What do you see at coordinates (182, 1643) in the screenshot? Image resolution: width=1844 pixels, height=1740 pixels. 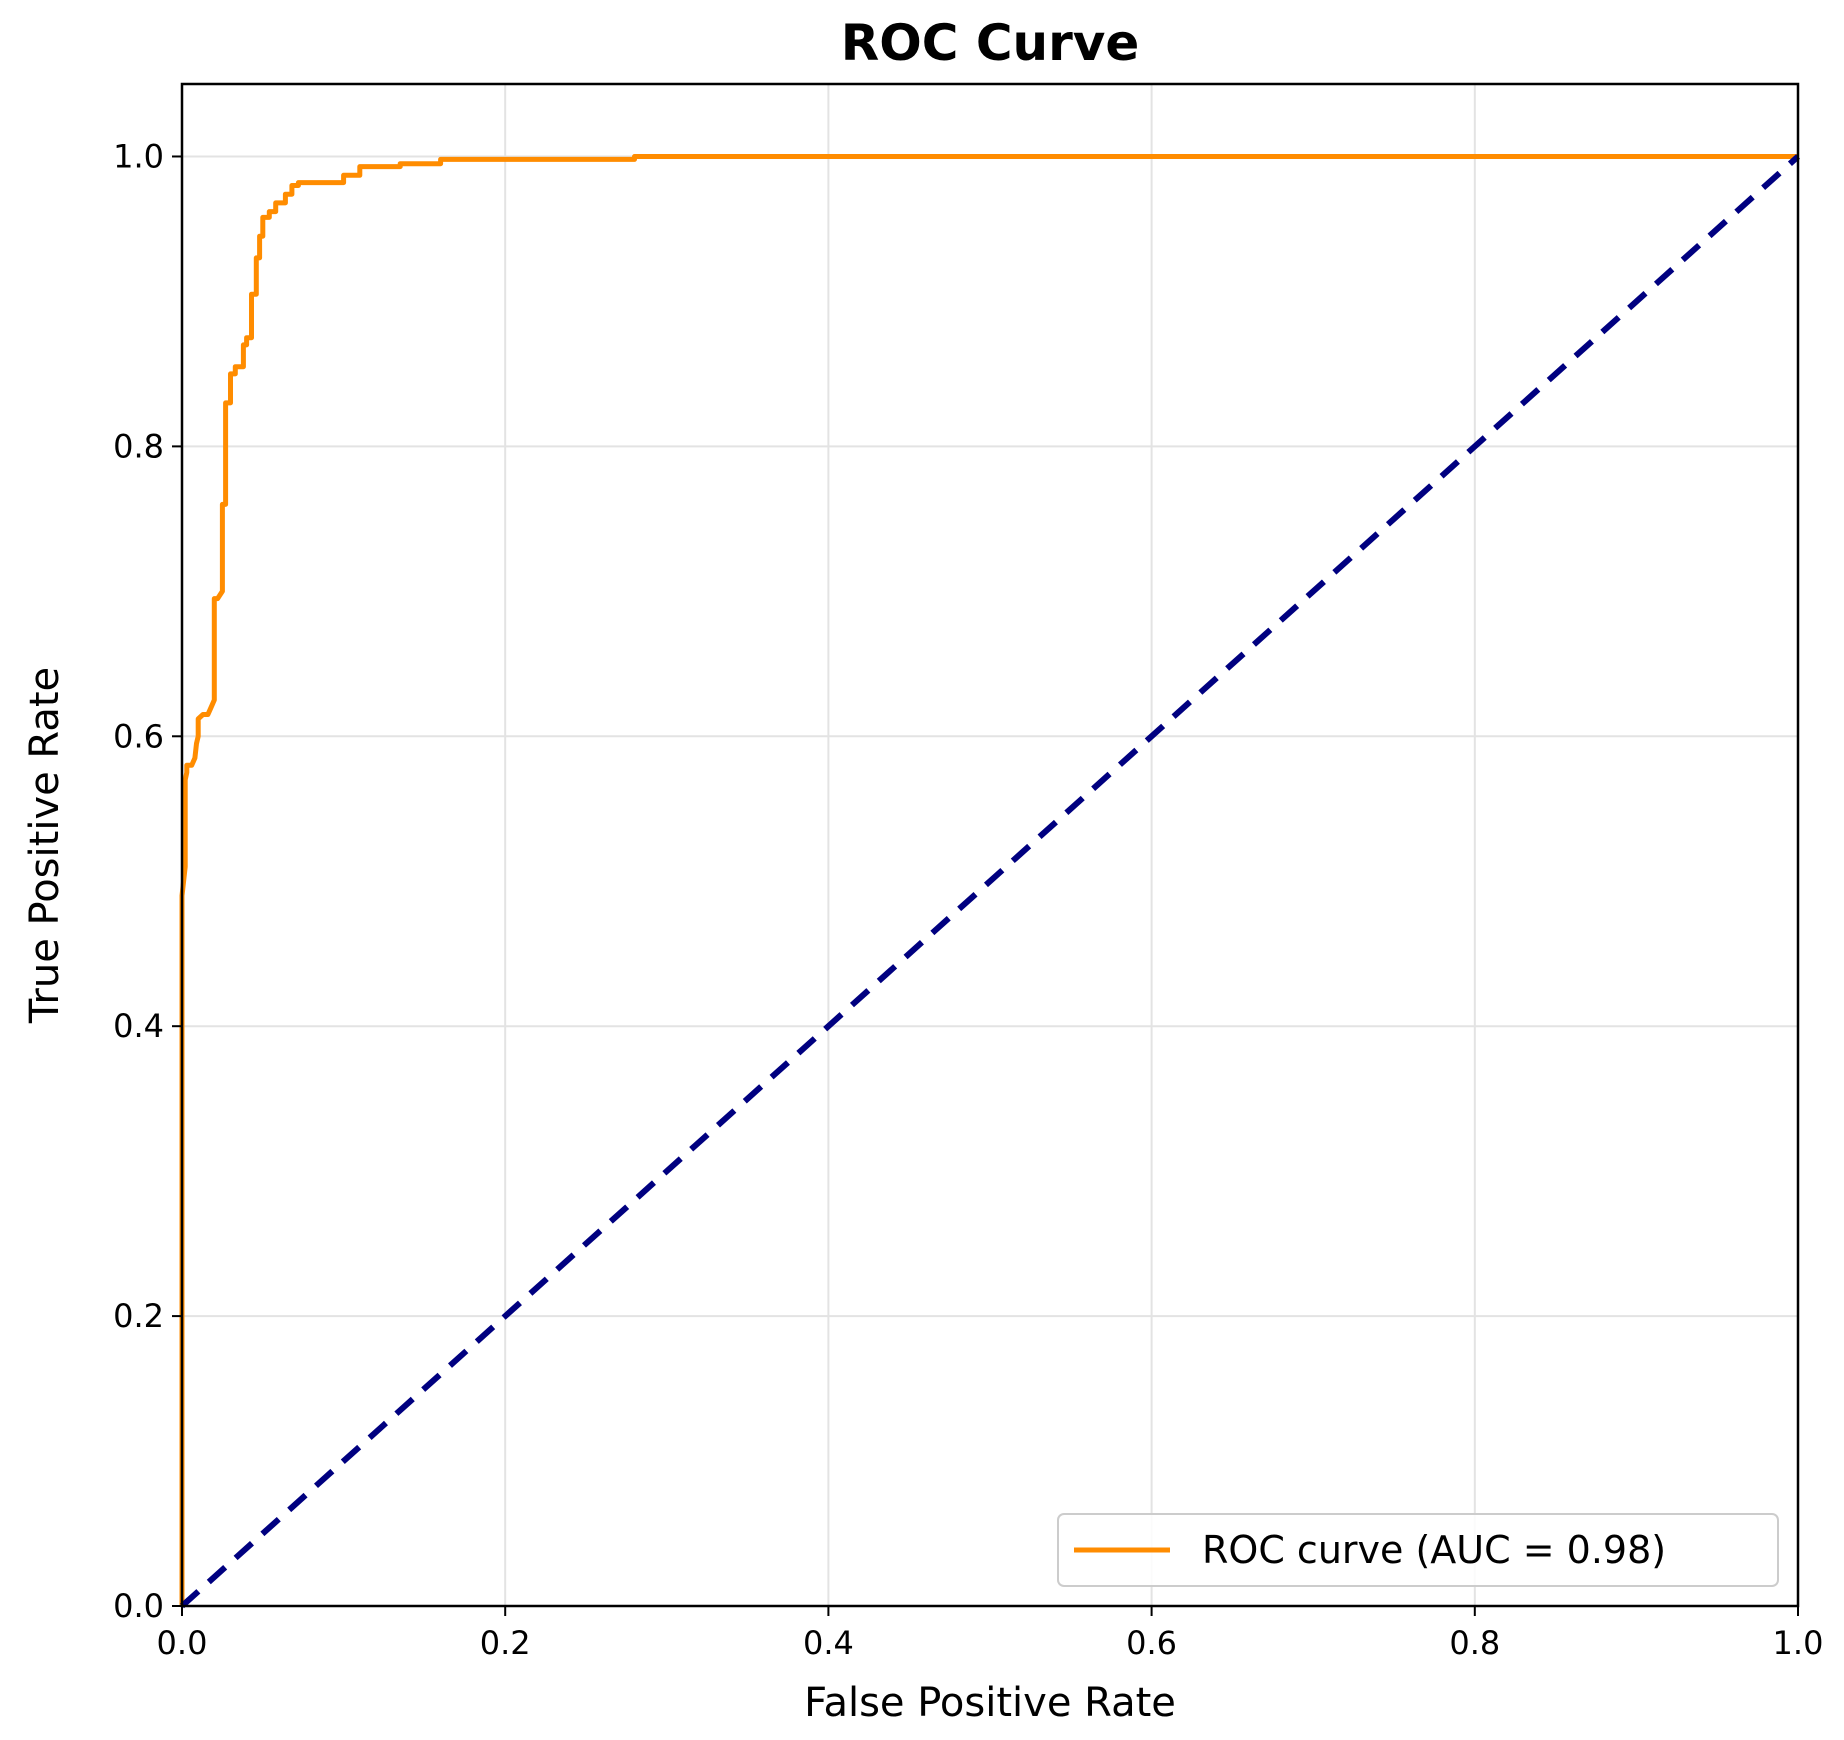 I see `x-tick-label: 0.0` at bounding box center [182, 1643].